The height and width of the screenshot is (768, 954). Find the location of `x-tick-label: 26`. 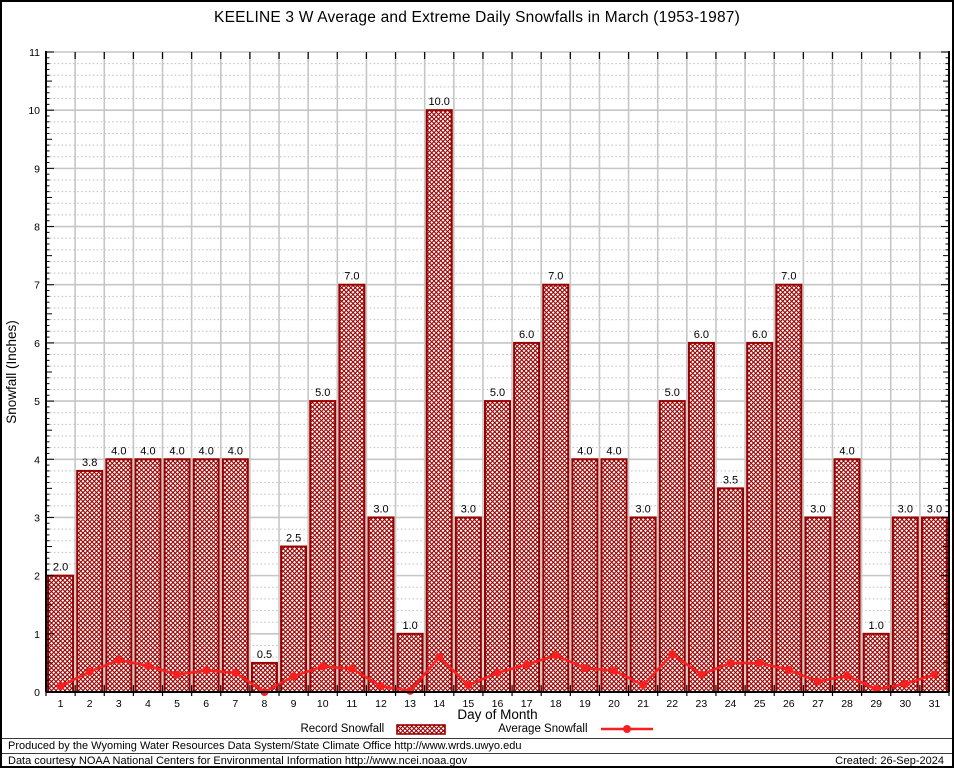

x-tick-label: 26 is located at coordinates (789, 704).